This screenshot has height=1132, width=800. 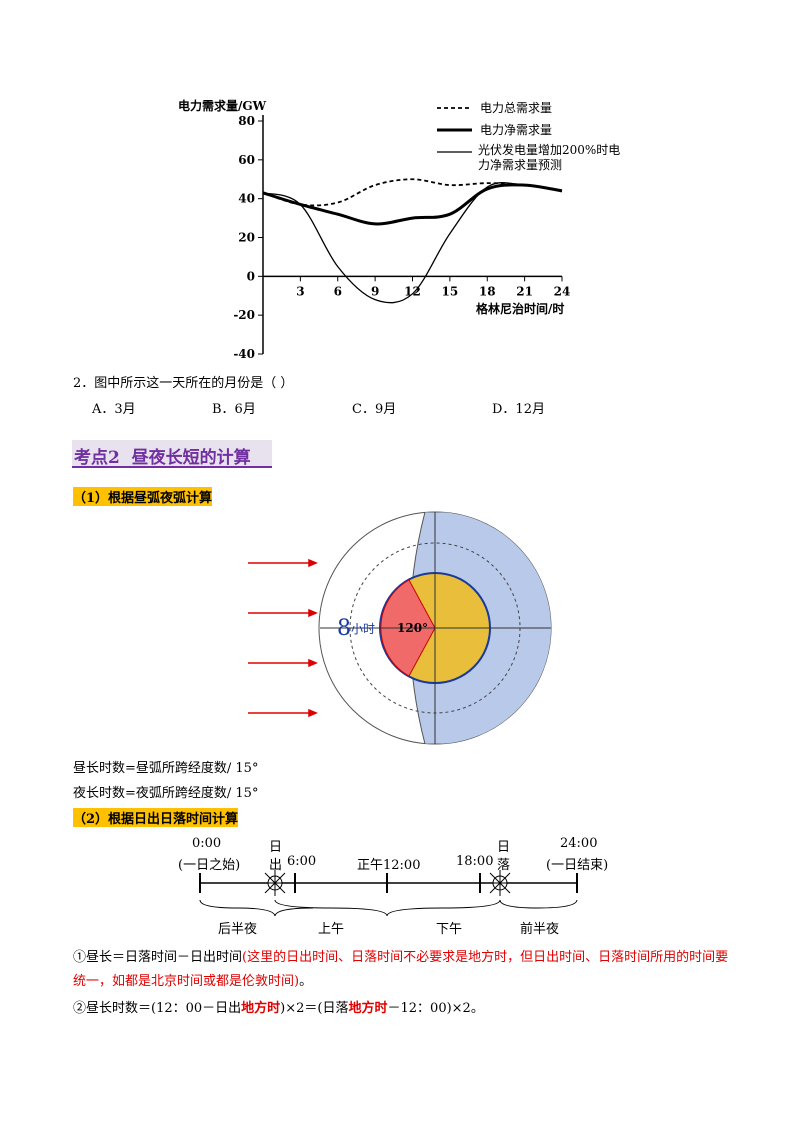 I want to click on text: )×2＝(日落, so click(x=314, y=1008).